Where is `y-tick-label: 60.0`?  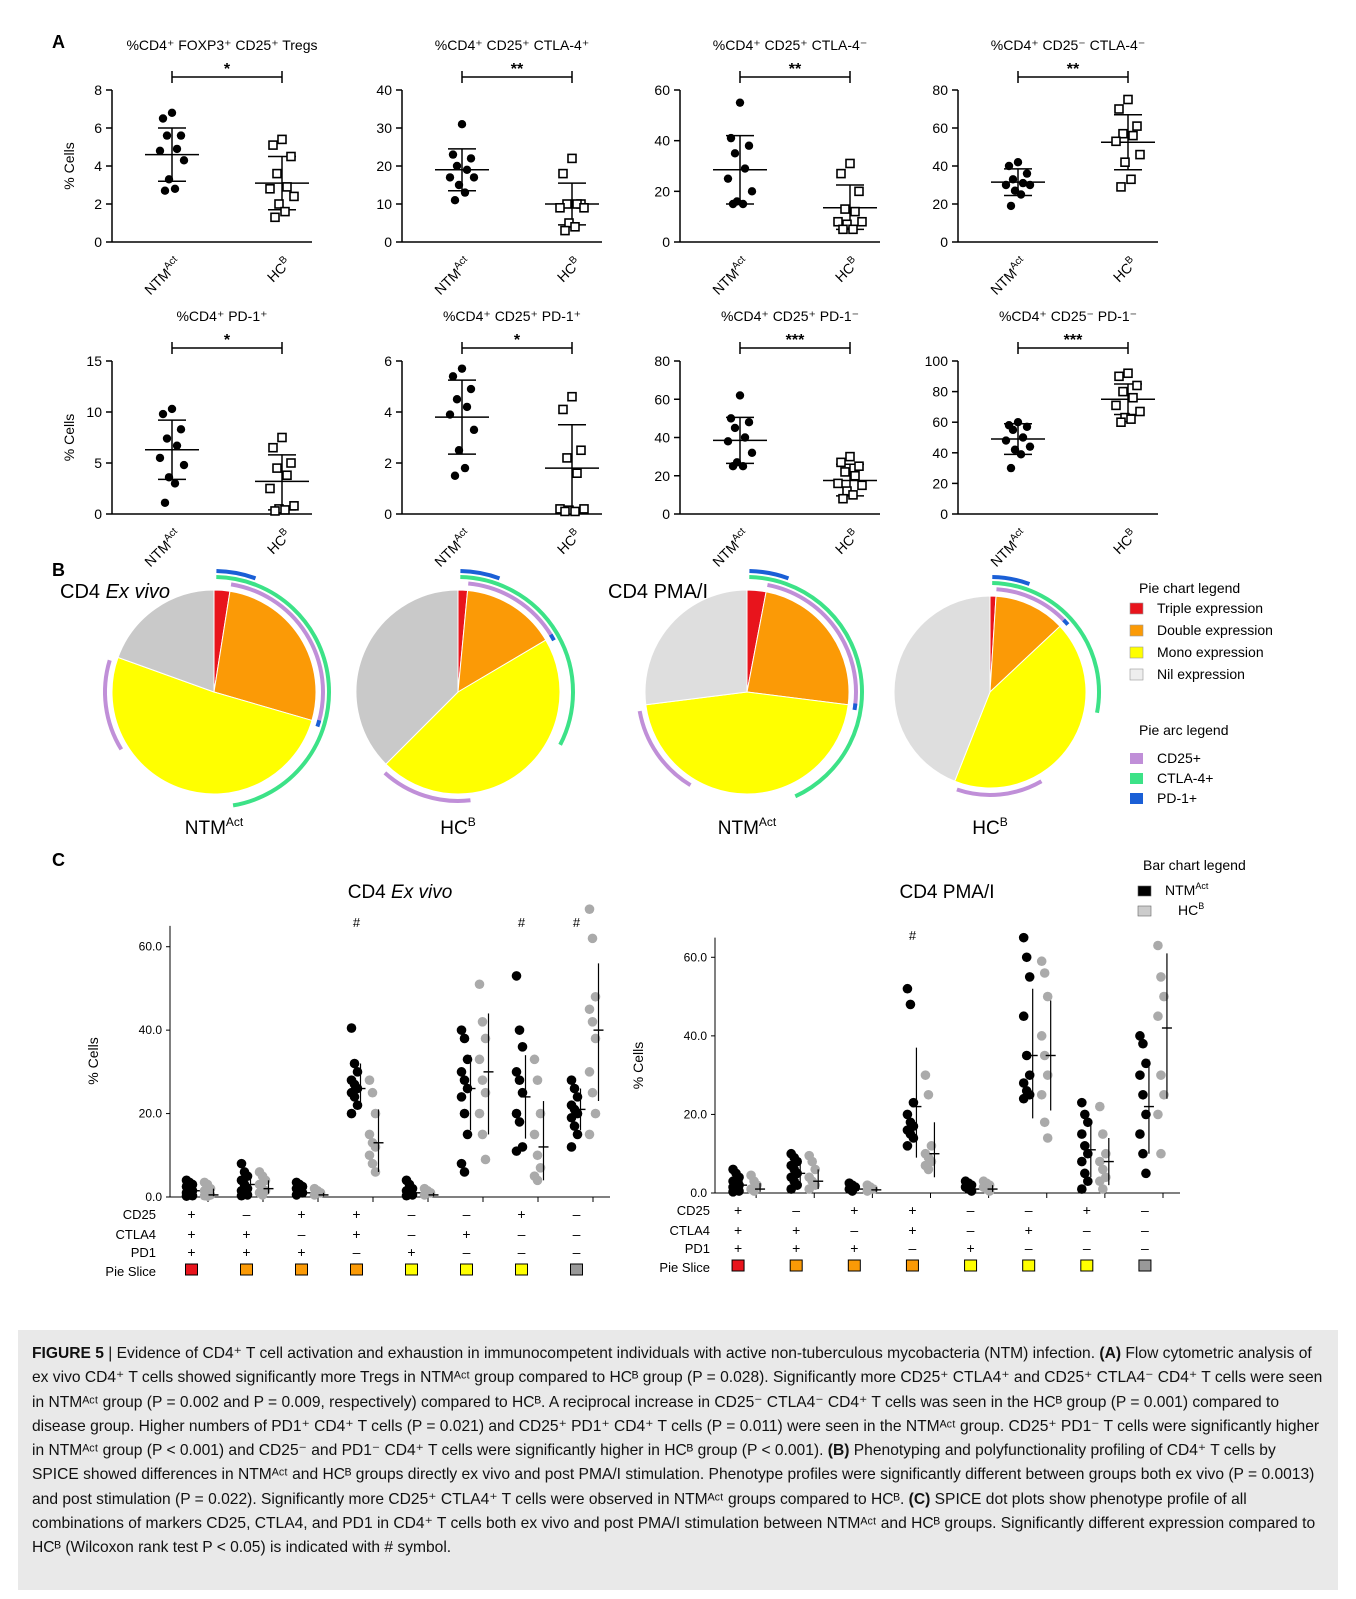 y-tick-label: 60.0 is located at coordinates (151, 947).